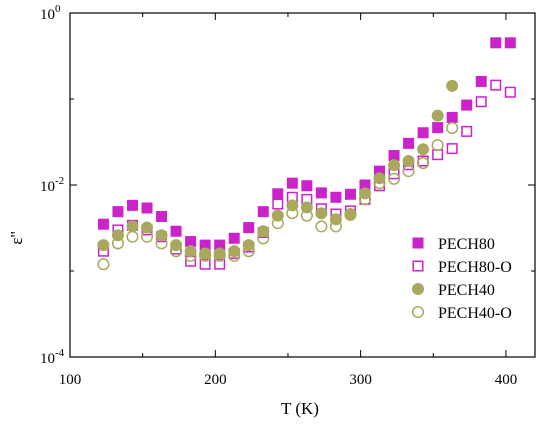 The height and width of the screenshot is (425, 550). Describe the element at coordinates (466, 290) in the screenshot. I see `legend-label: PECH40` at that location.